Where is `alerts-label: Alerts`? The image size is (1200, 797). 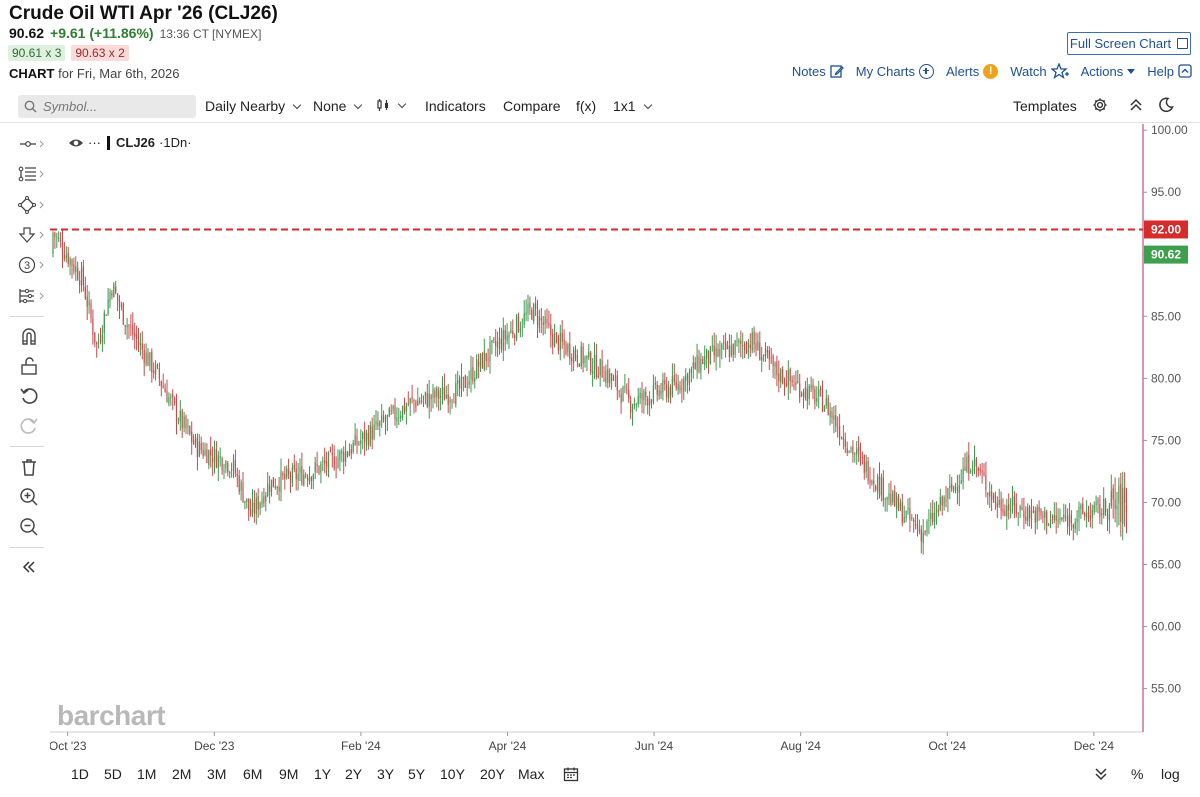
alerts-label: Alerts is located at coordinates (963, 71).